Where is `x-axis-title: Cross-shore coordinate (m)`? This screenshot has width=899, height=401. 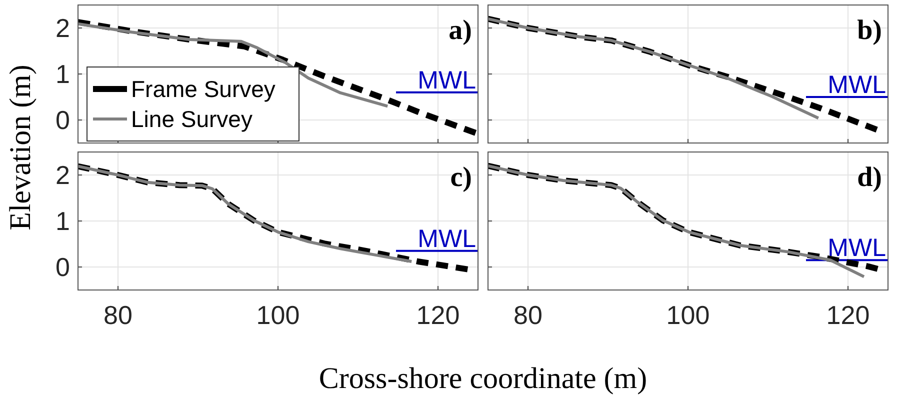 x-axis-title: Cross-shore coordinate (m) is located at coordinates (483, 378).